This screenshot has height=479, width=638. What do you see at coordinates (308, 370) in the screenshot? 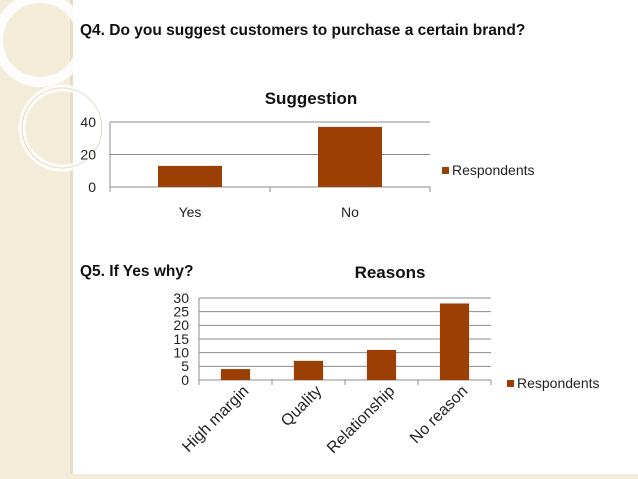
I see `bar-quality` at bounding box center [308, 370].